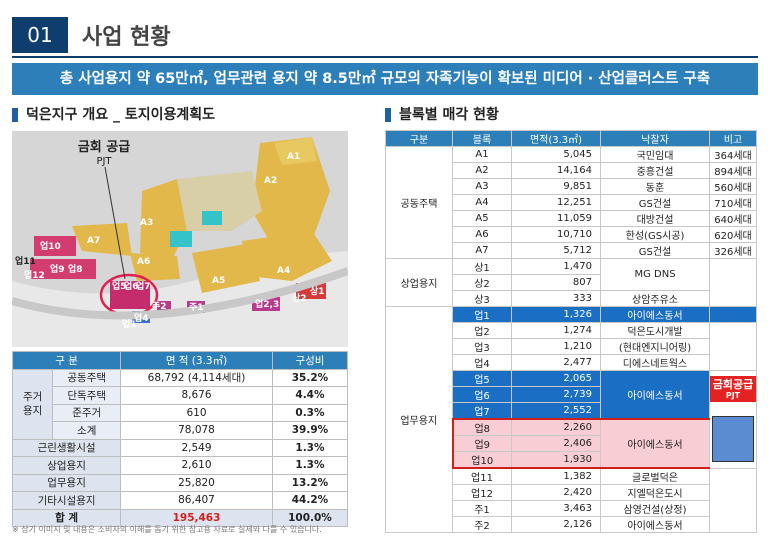 Image resolution: width=773 pixels, height=539 pixels. What do you see at coordinates (57, 269) in the screenshot?
I see `map-label-up9: 업9` at bounding box center [57, 269].